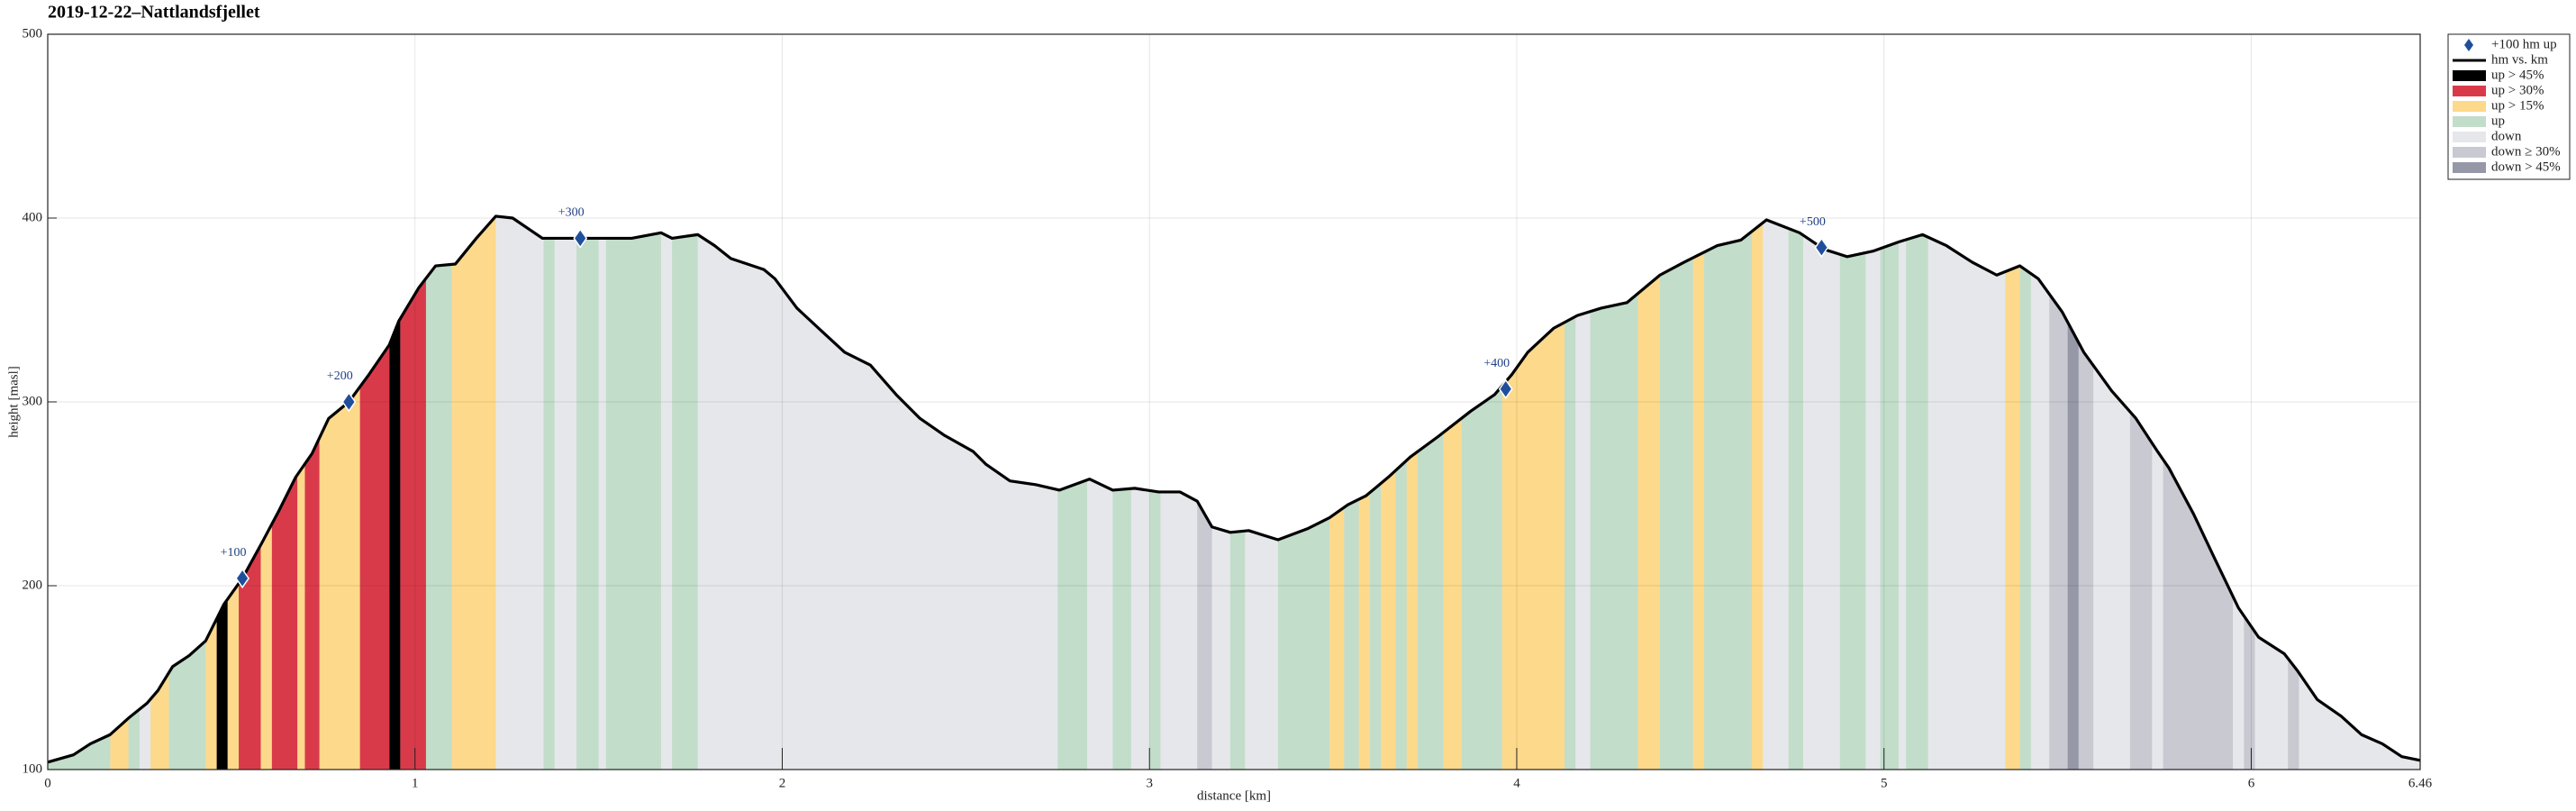 The width and height of the screenshot is (2576, 811). Describe the element at coordinates (1884, 783) in the screenshot. I see `x-tick-label: 5` at that location.